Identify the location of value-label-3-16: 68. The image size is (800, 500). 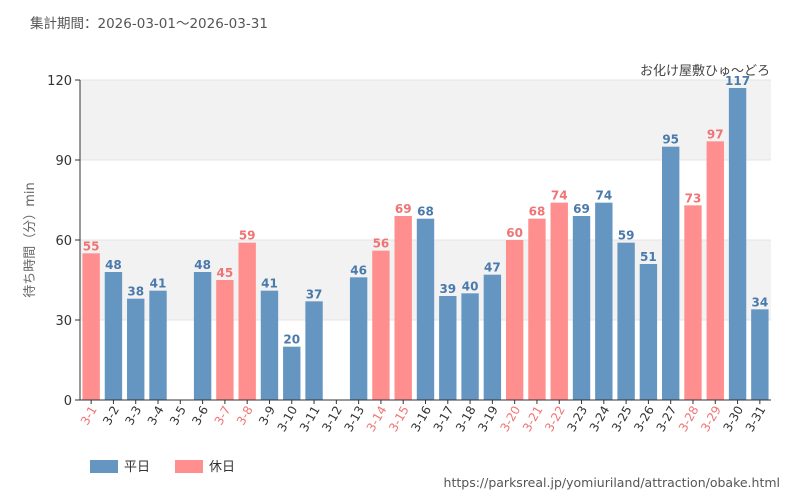
(425, 212).